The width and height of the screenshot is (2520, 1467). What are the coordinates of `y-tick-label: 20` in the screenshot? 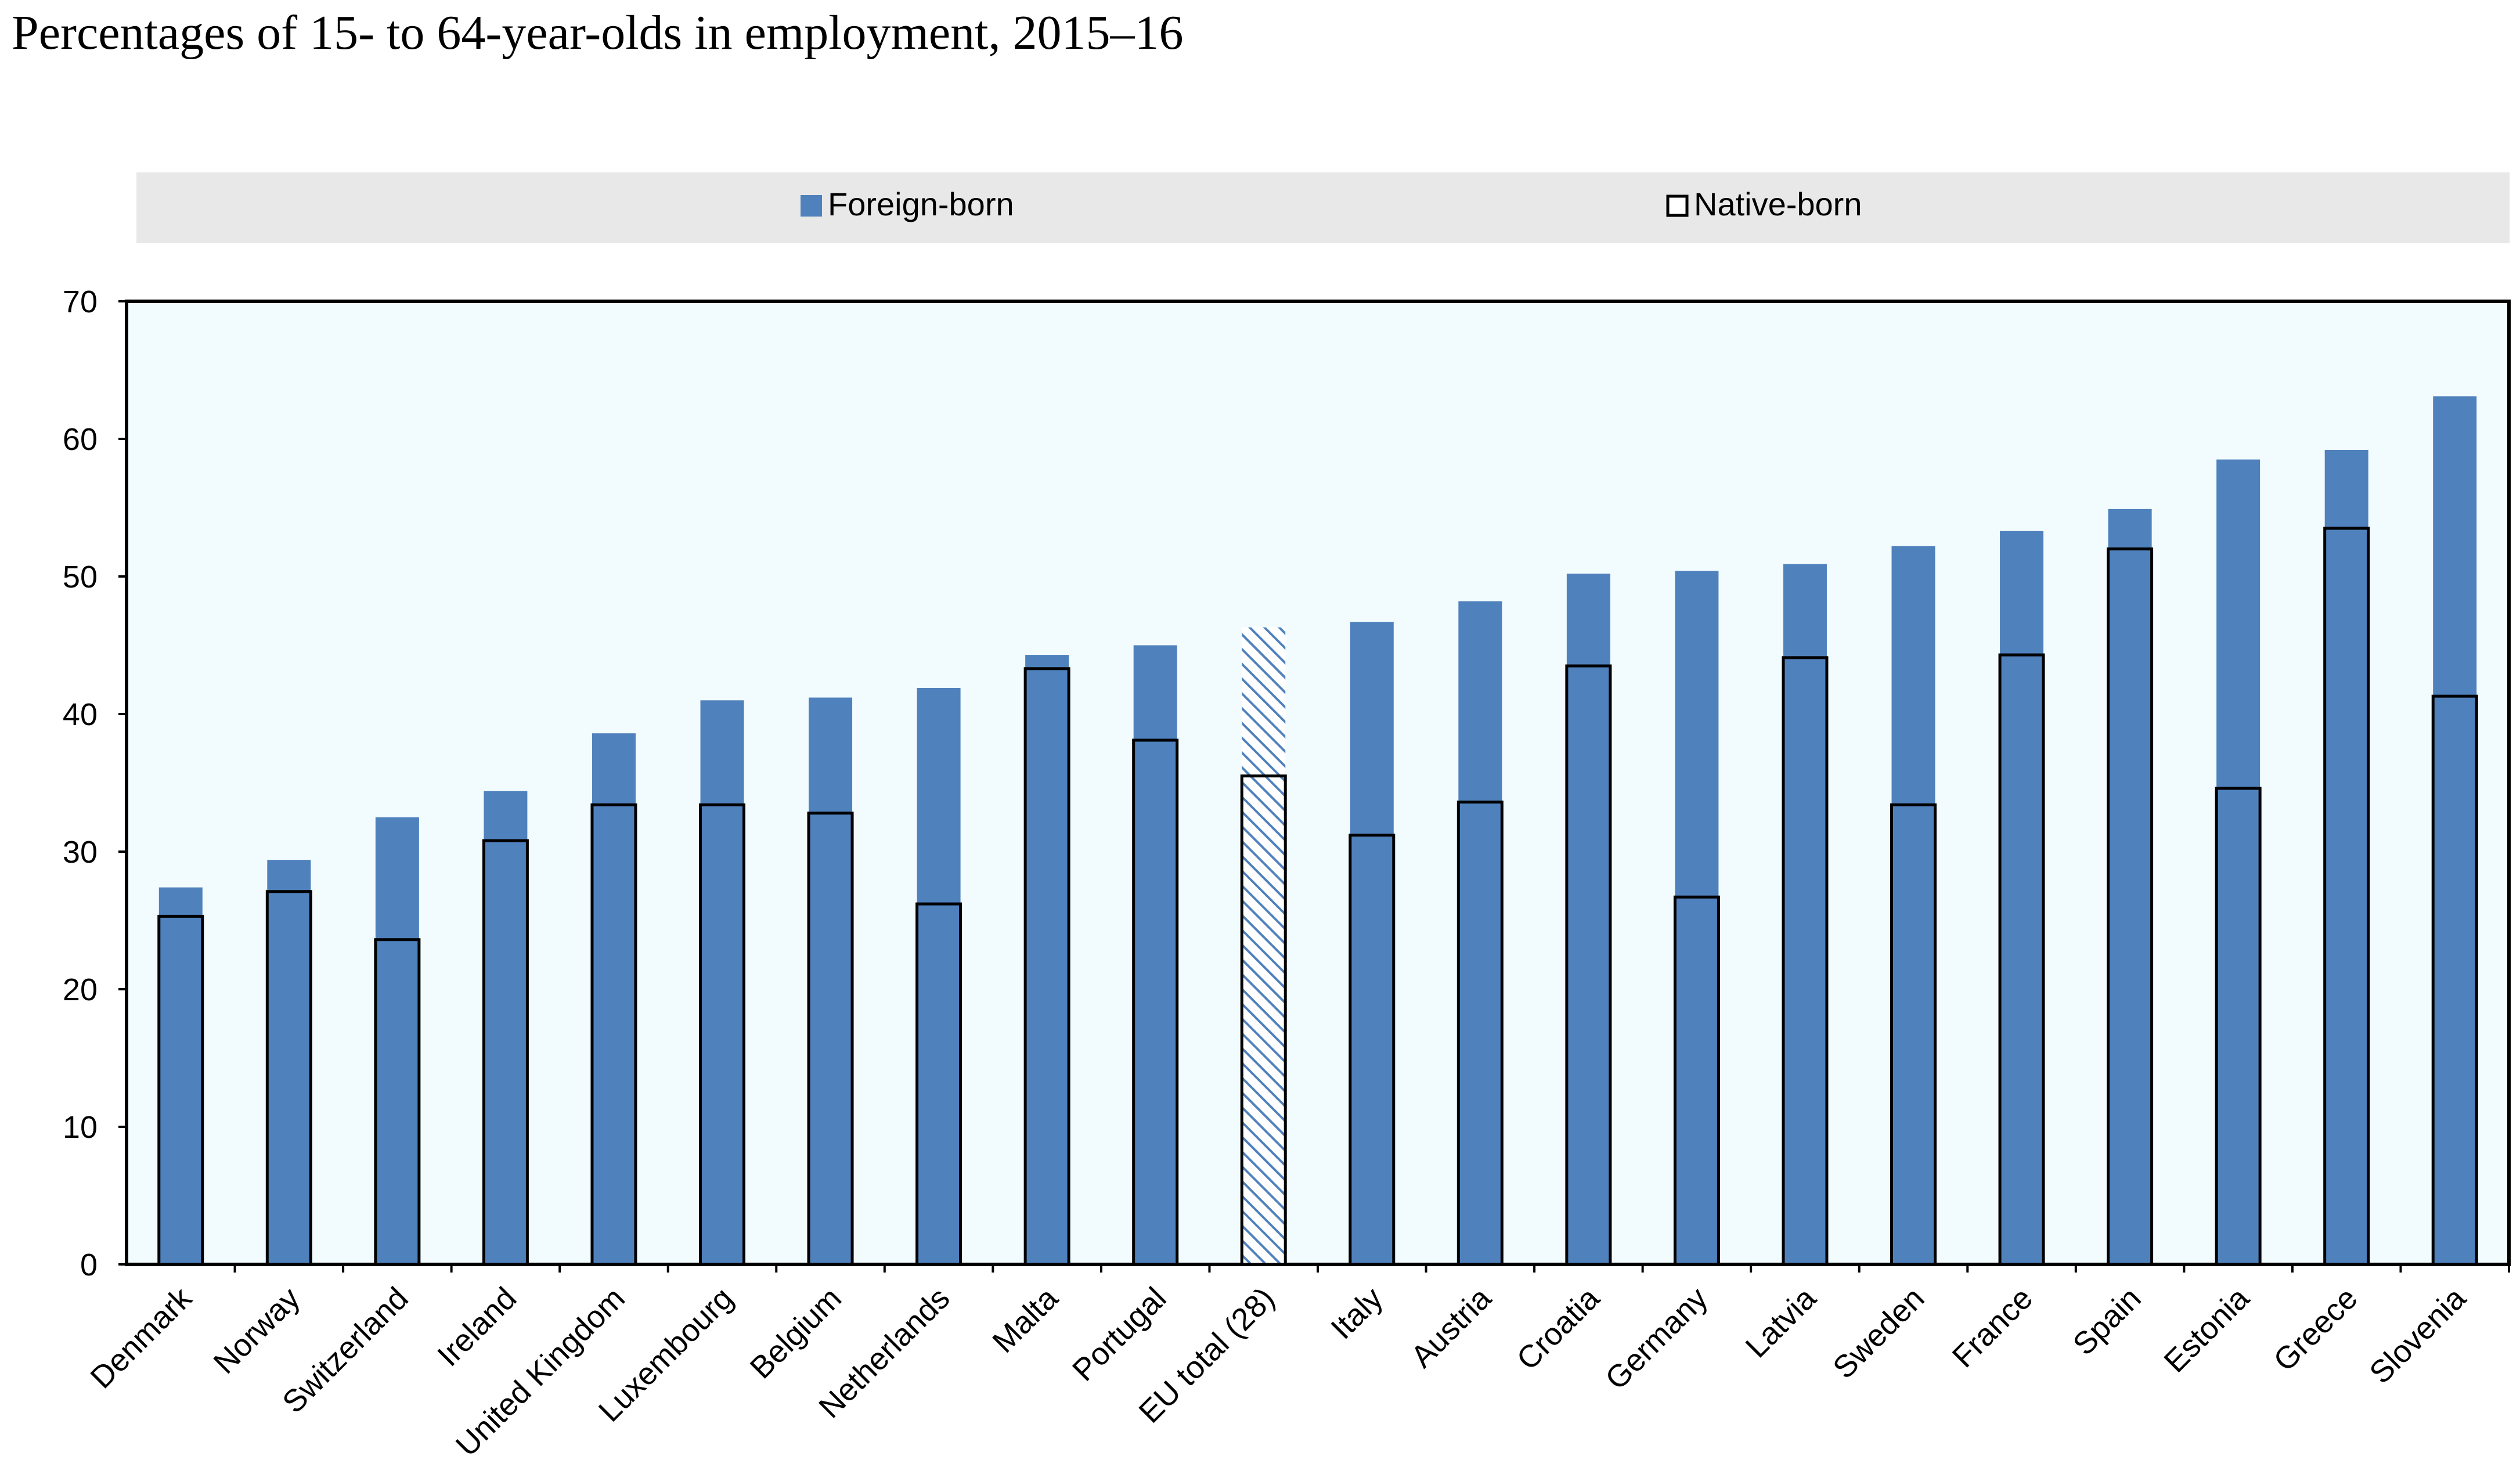 It's located at (80, 989).